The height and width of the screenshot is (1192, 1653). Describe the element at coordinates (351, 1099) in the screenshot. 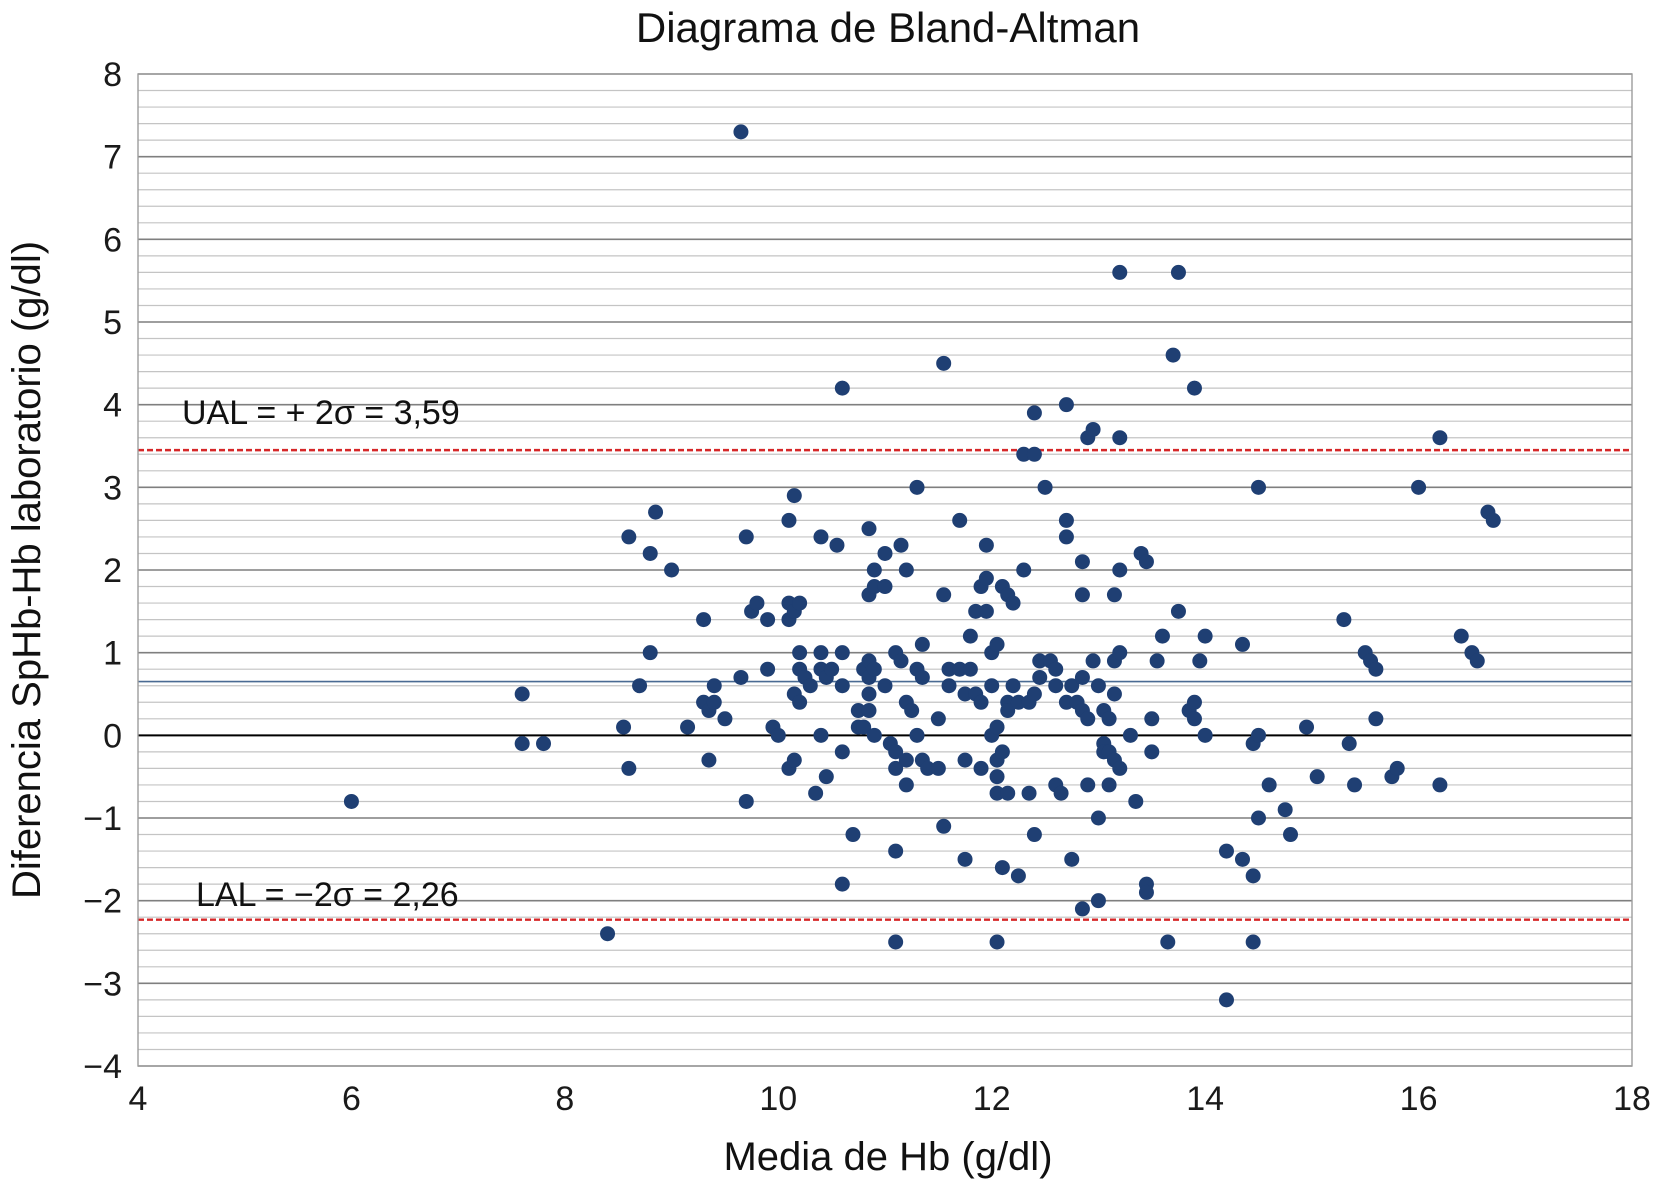

I see `x-tick-label: 6` at that location.